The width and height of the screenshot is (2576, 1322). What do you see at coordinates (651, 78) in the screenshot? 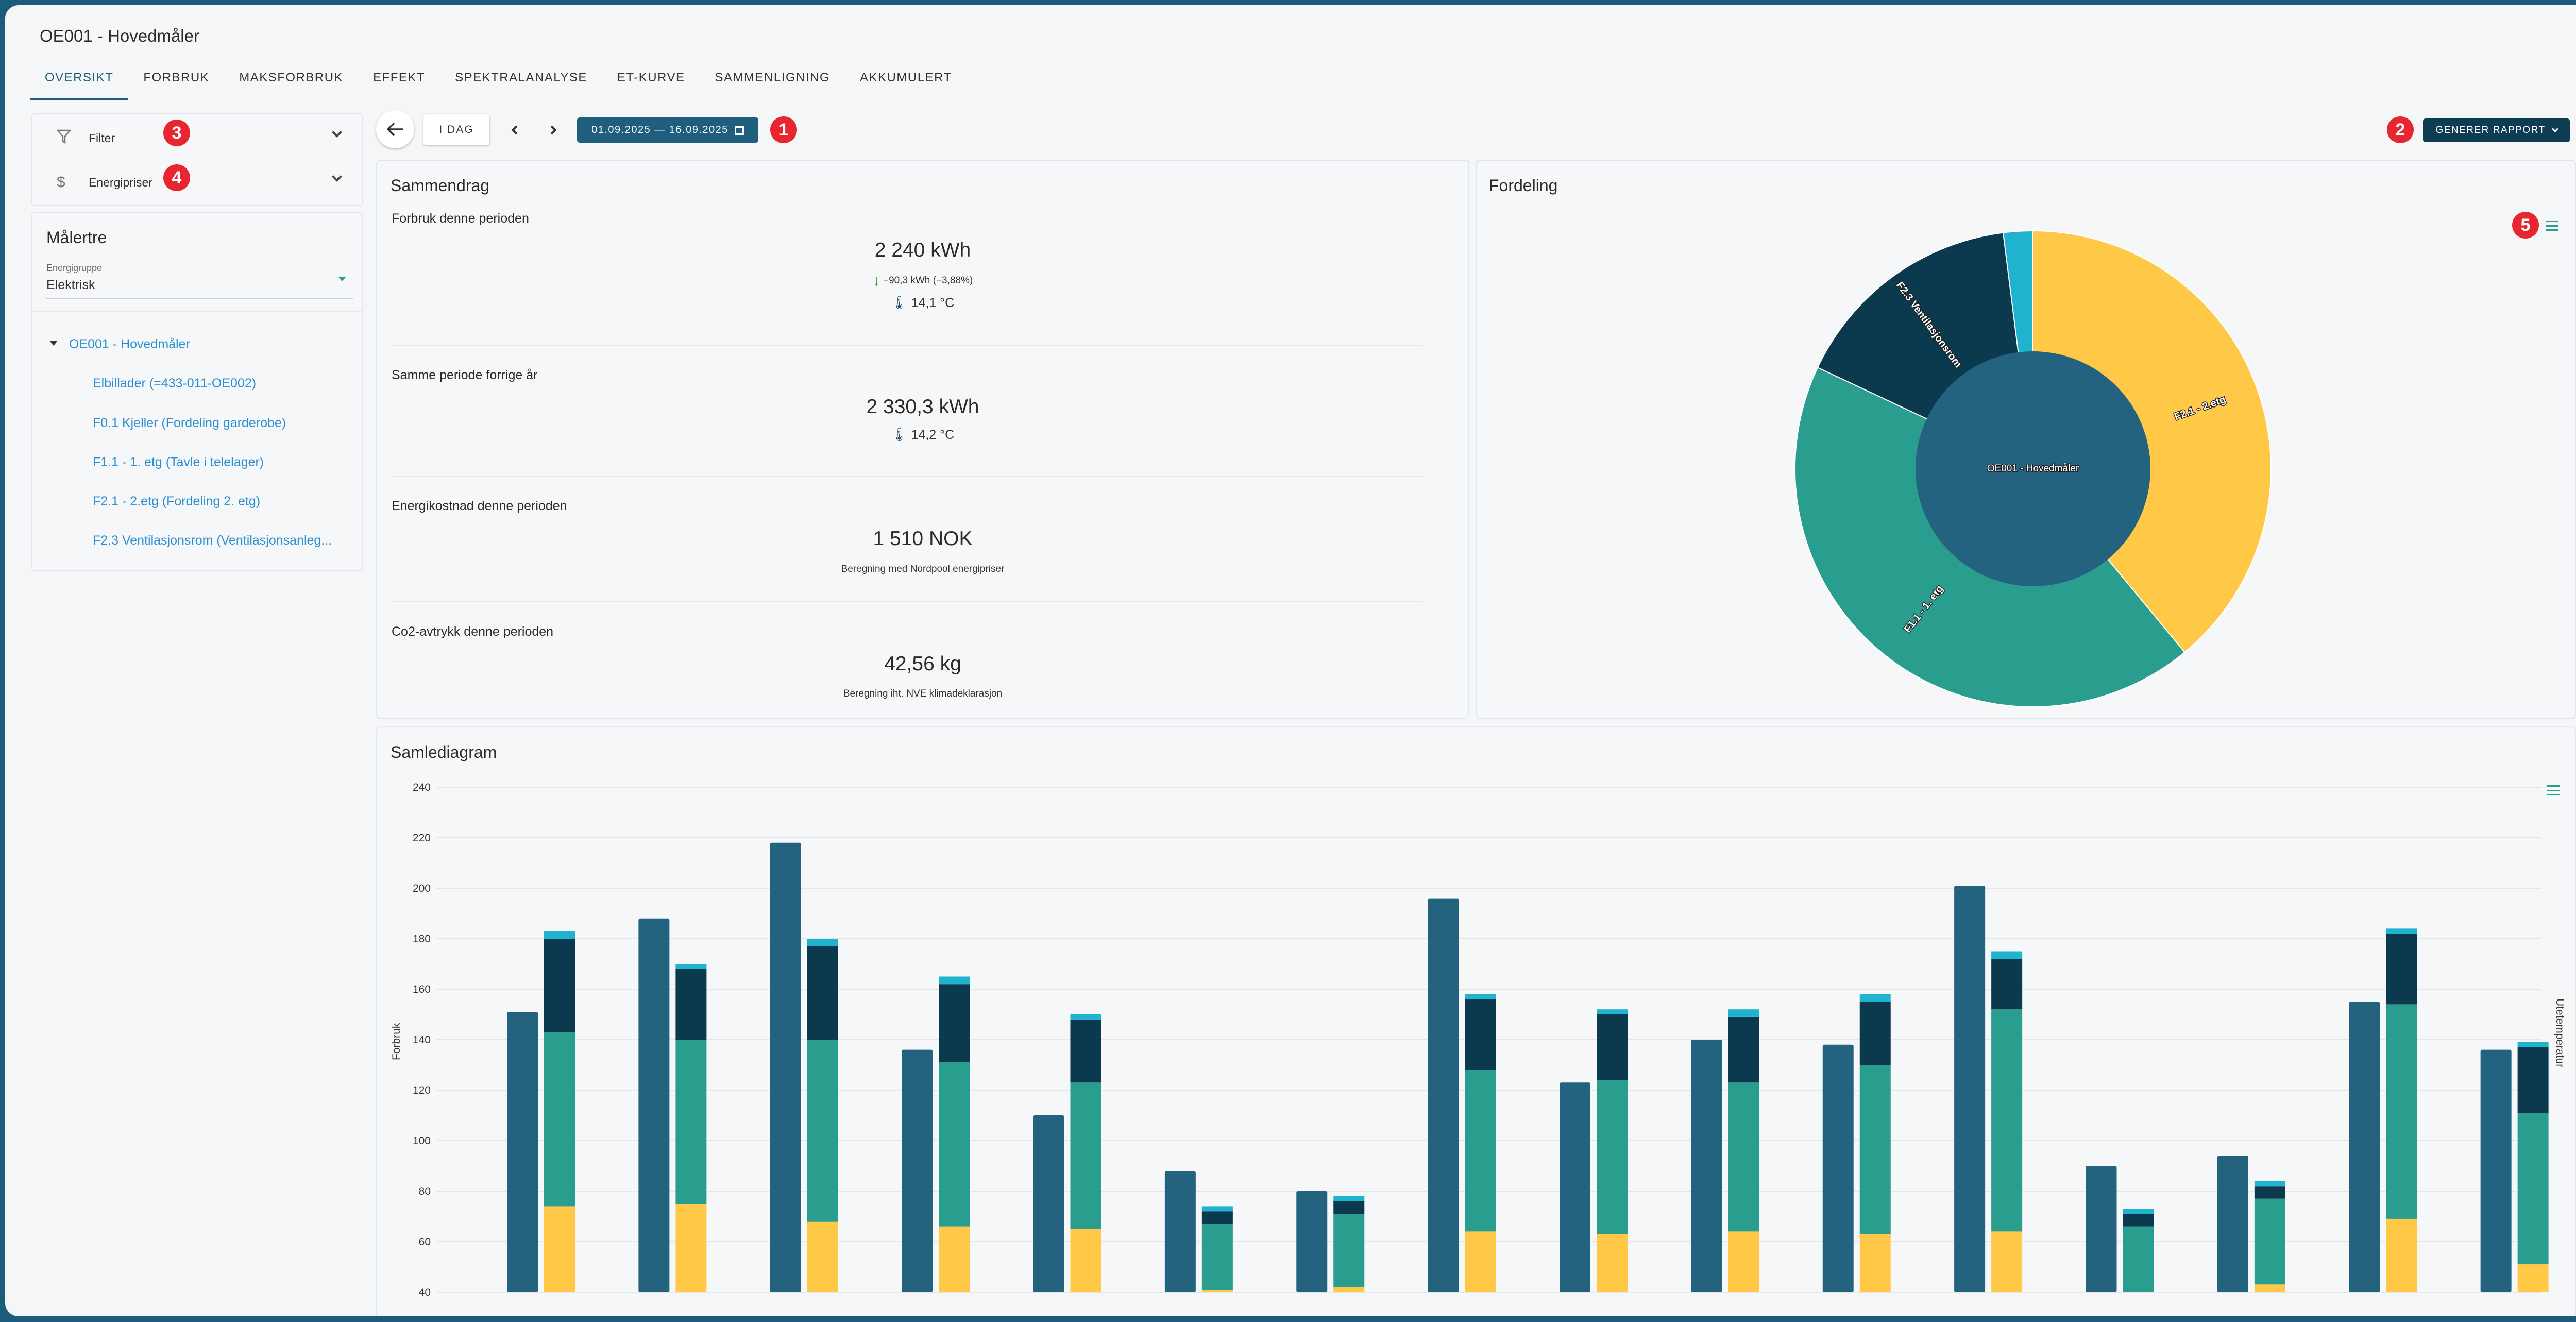
I see `tab-et-kurve: ET-kurve` at bounding box center [651, 78].